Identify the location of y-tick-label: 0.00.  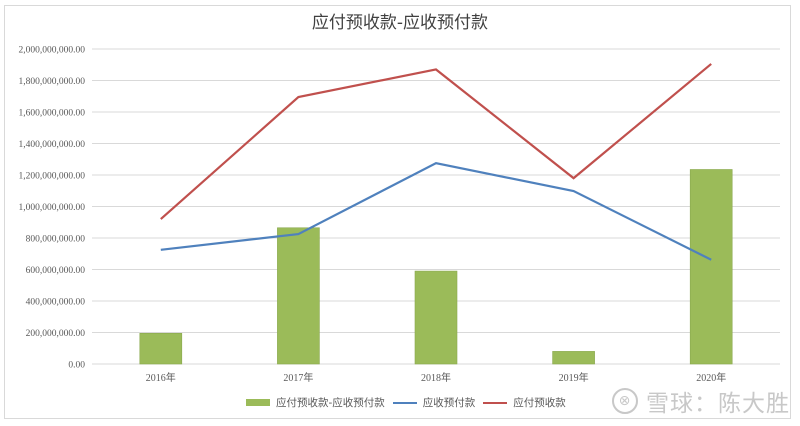
(76, 366).